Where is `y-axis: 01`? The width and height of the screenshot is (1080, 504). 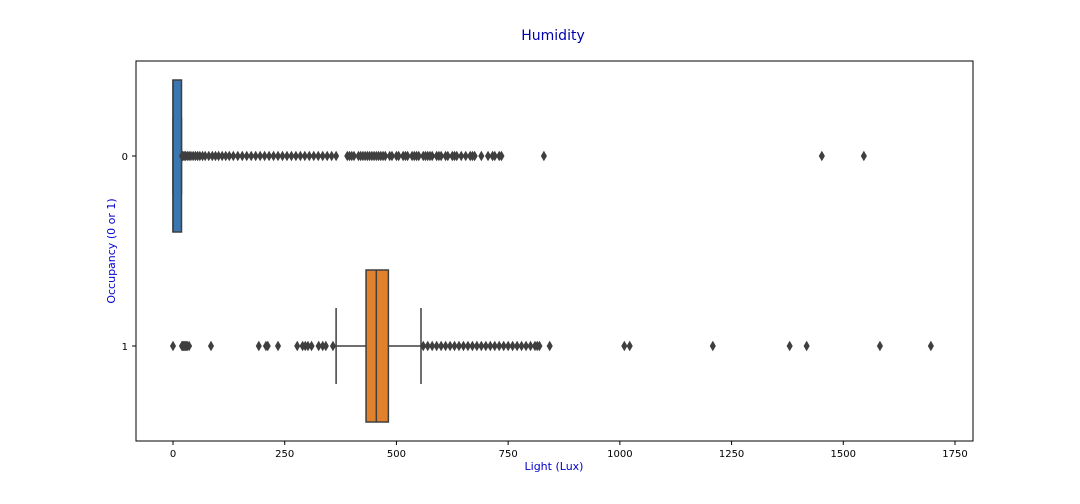
y-axis: 01 is located at coordinates (129, 252).